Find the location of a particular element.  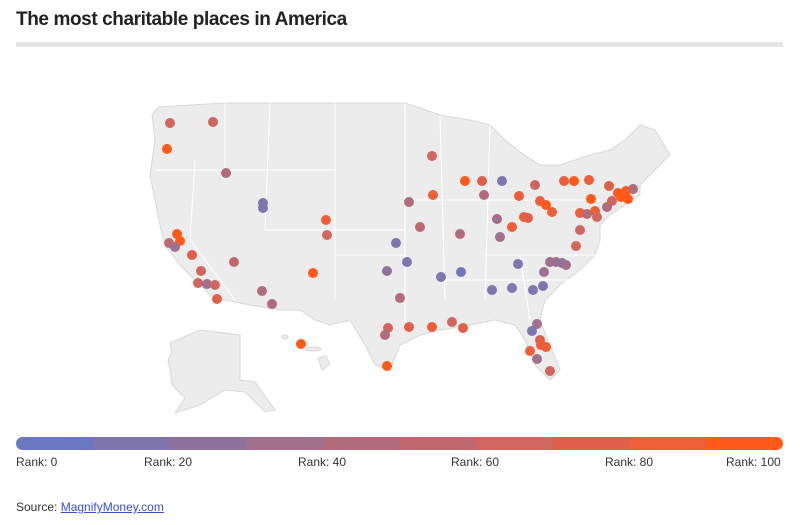

scale-label: Rank: 40 is located at coordinates (322, 462).